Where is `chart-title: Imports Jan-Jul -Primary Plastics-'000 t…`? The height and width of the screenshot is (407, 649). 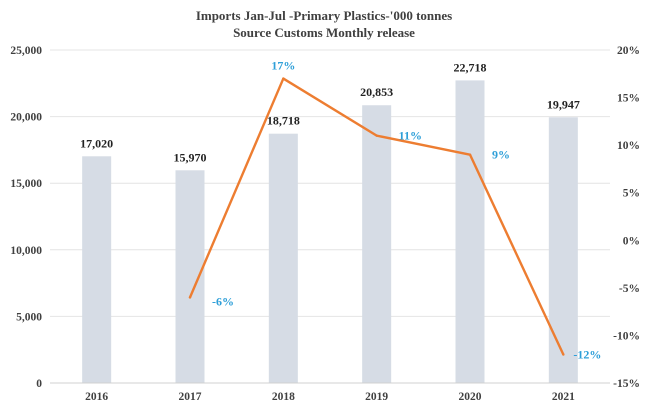 chart-title: Imports Jan-Jul -Primary Plastics-'000 t… is located at coordinates (324, 15).